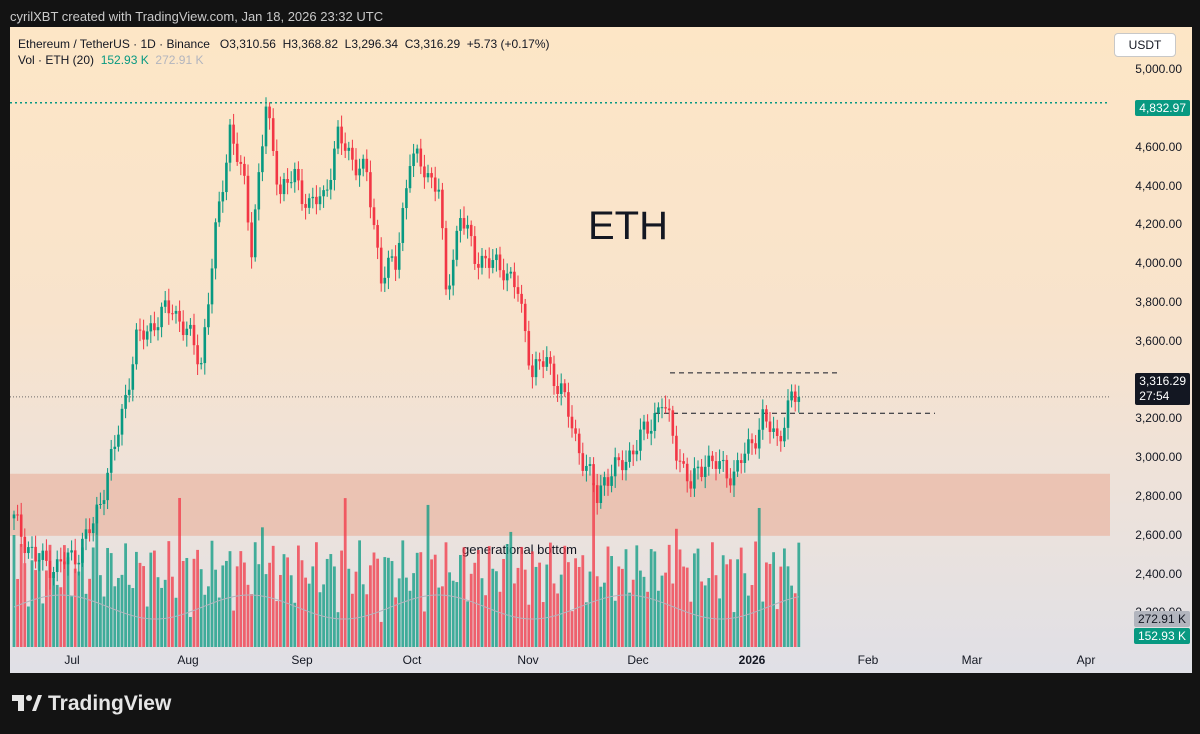 The image size is (1200, 734). Describe the element at coordinates (972, 660) in the screenshot. I see `x-tick-label: Mar` at that location.